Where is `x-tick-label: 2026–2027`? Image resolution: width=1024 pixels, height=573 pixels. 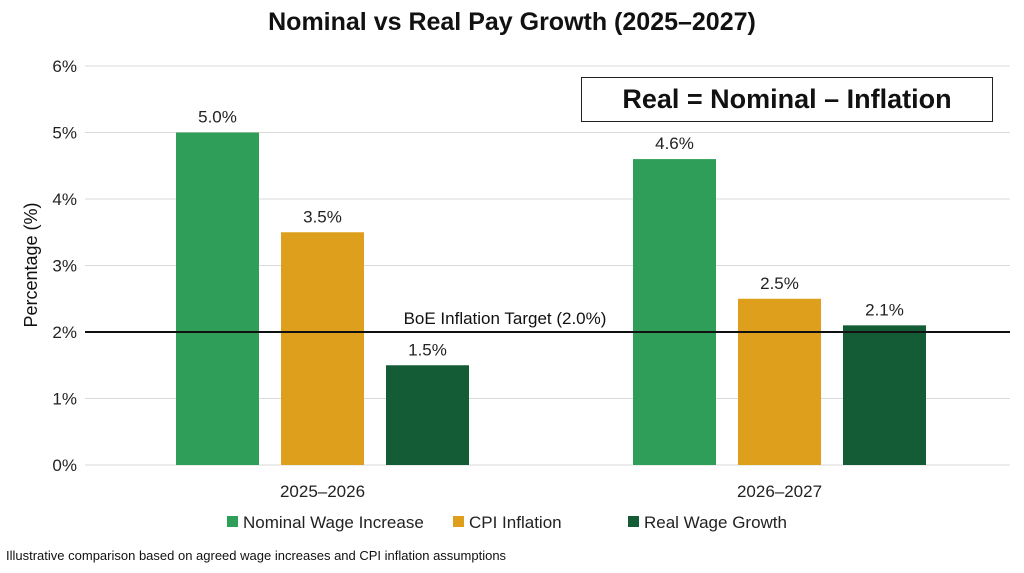
x-tick-label: 2026–2027 is located at coordinates (779, 491).